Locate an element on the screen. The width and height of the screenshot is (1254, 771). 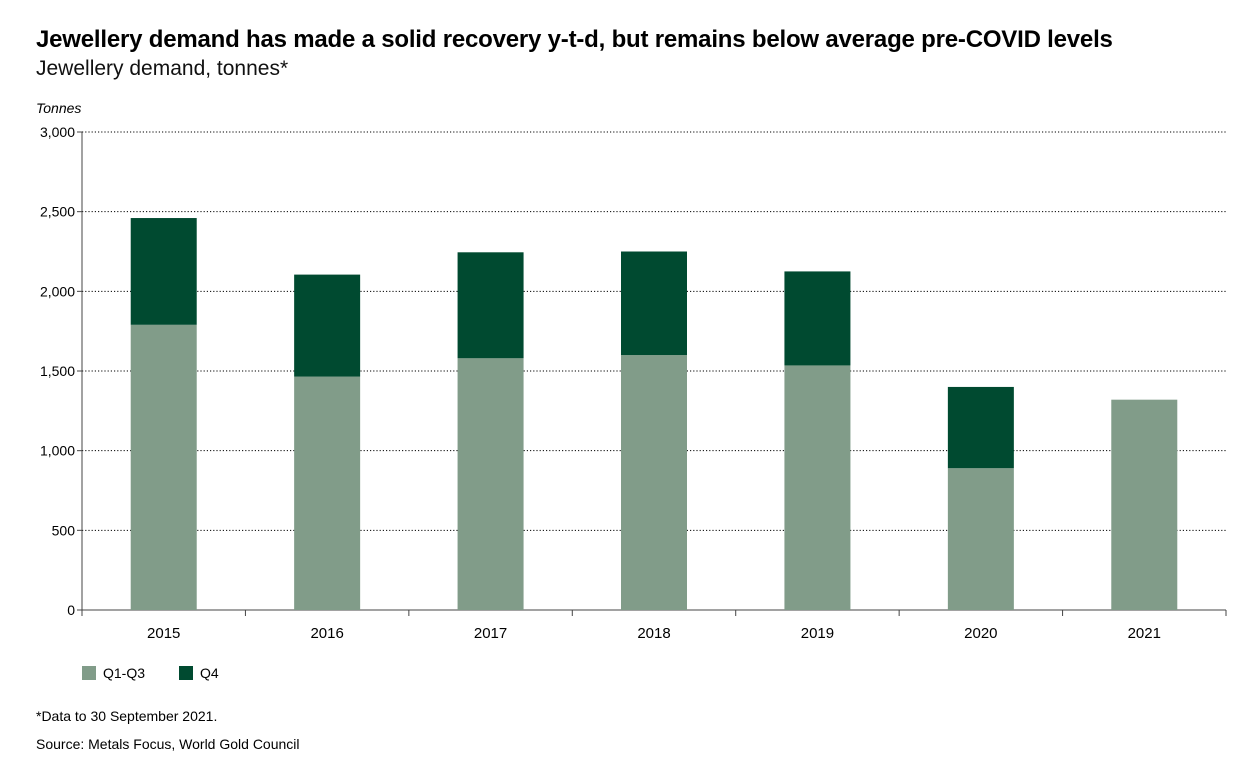
chart-subtitle: Jewellery demand, tonnes* is located at coordinates (162, 68).